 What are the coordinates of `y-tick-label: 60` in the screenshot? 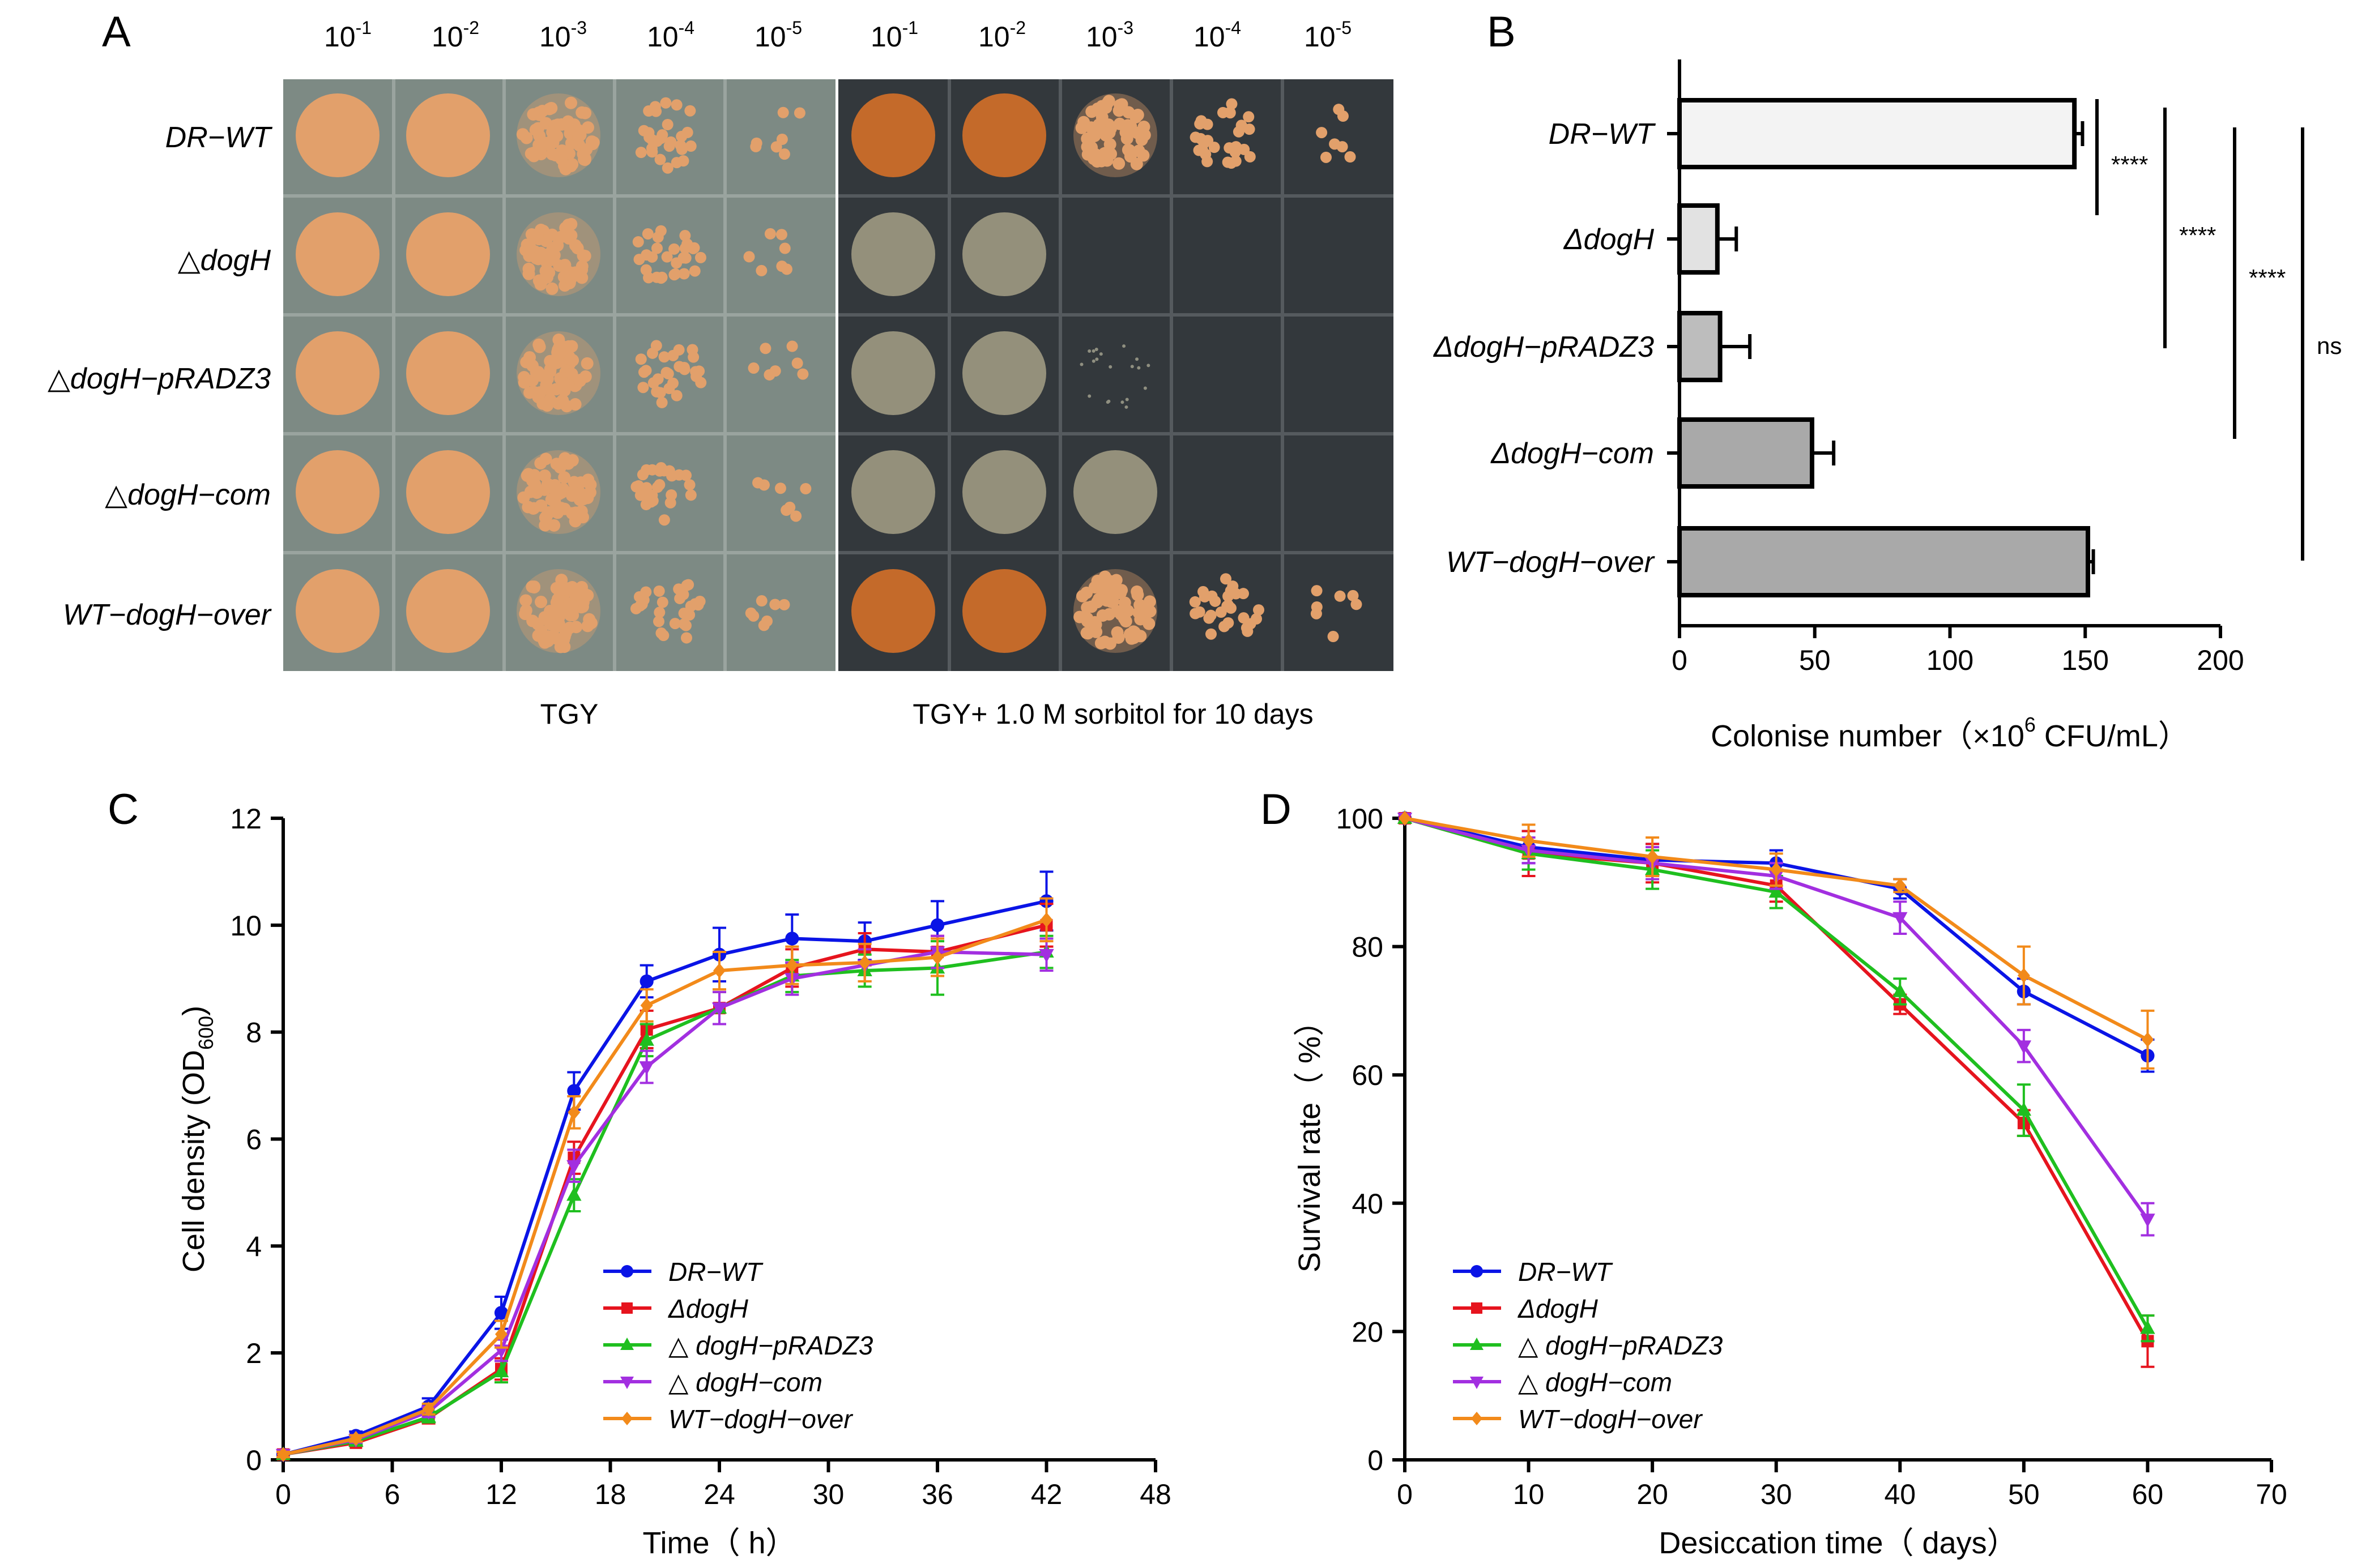 It's located at (1367, 1075).